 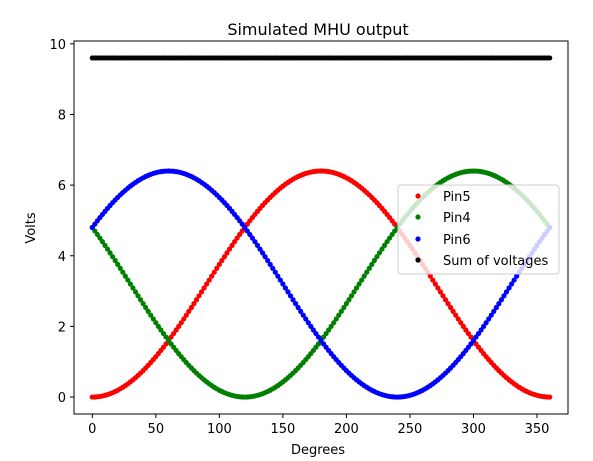 I want to click on legend-entry-pin5: Pin5, so click(x=443, y=197).